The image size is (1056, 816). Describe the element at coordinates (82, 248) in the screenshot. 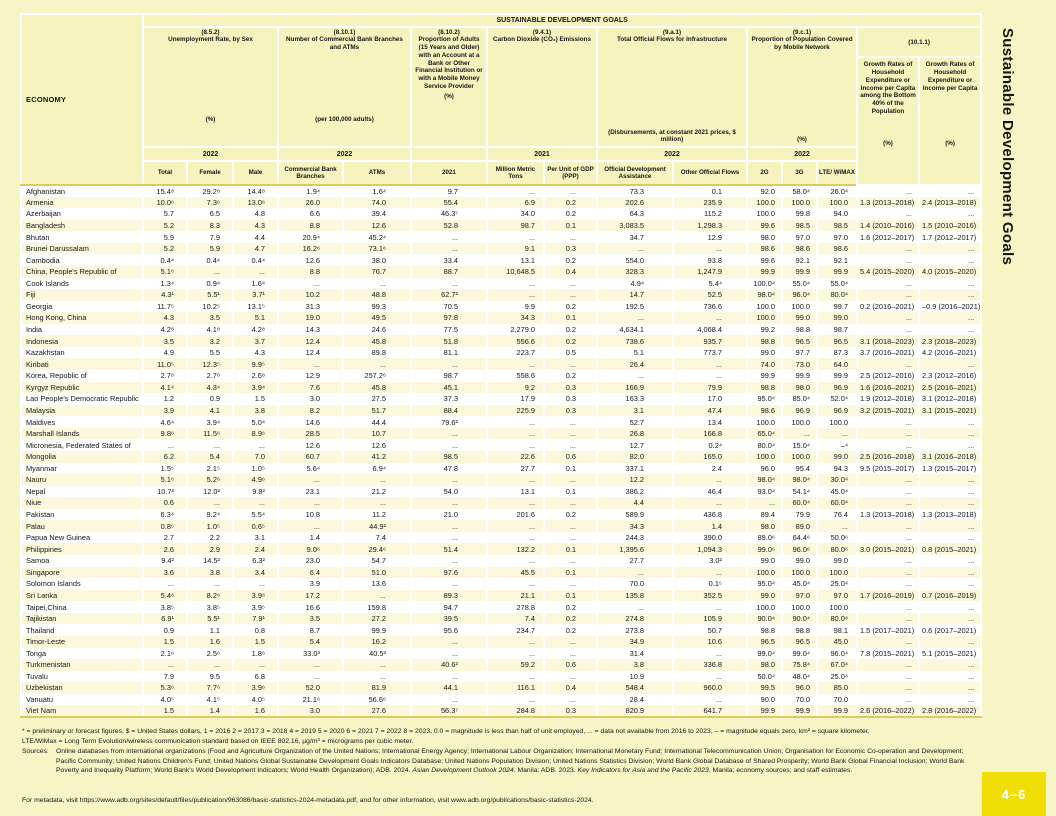

I see `economy-name: Brunei Darussalam` at that location.